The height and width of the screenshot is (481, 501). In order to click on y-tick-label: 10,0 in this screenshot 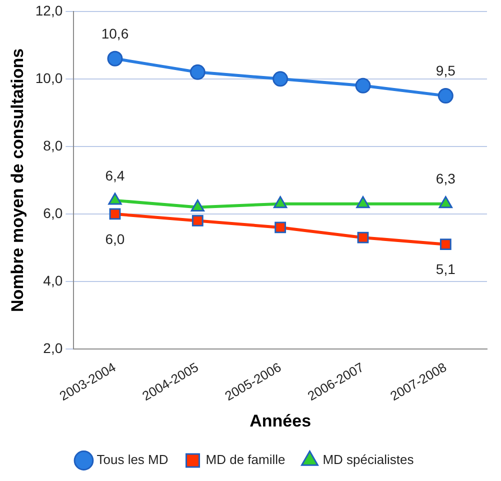, I will do `click(49, 78)`.